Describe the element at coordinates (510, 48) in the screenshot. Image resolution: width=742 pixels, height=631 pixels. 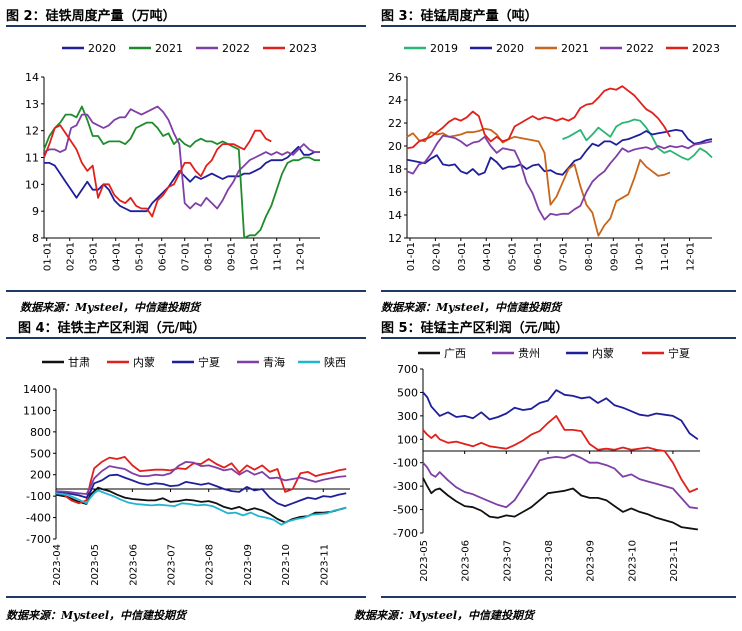
I see `chart-2-legend-label: 2020` at that location.